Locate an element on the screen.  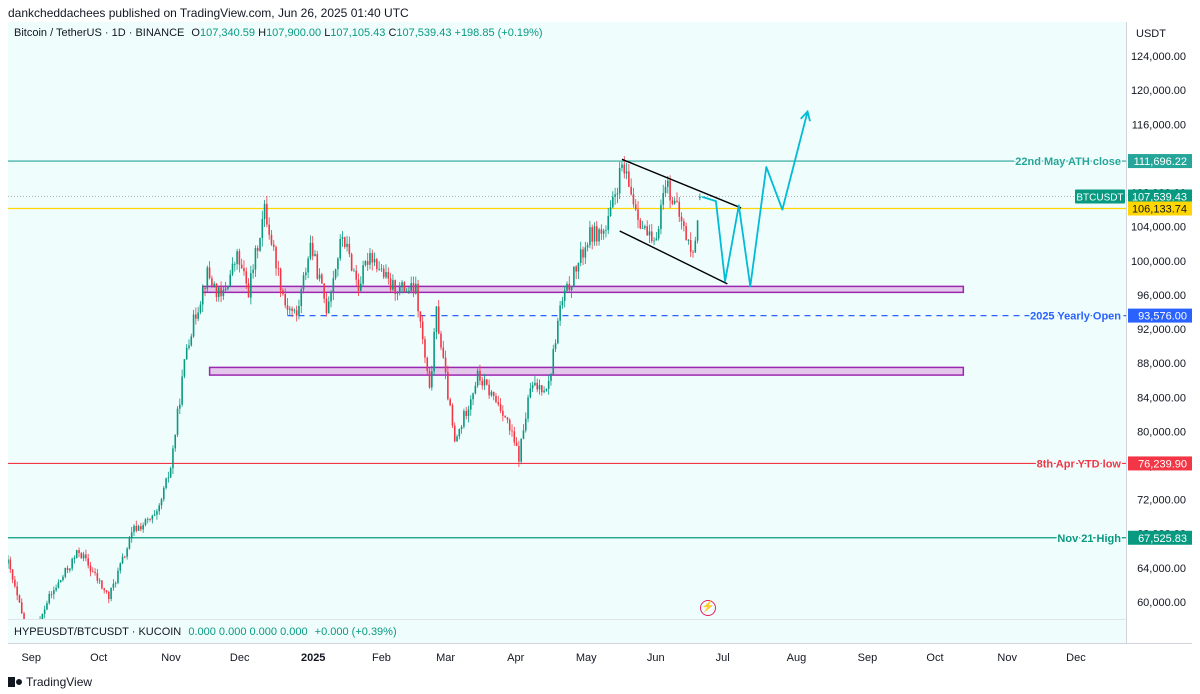
tradingview-logo-icon is located at coordinates (15, 682).